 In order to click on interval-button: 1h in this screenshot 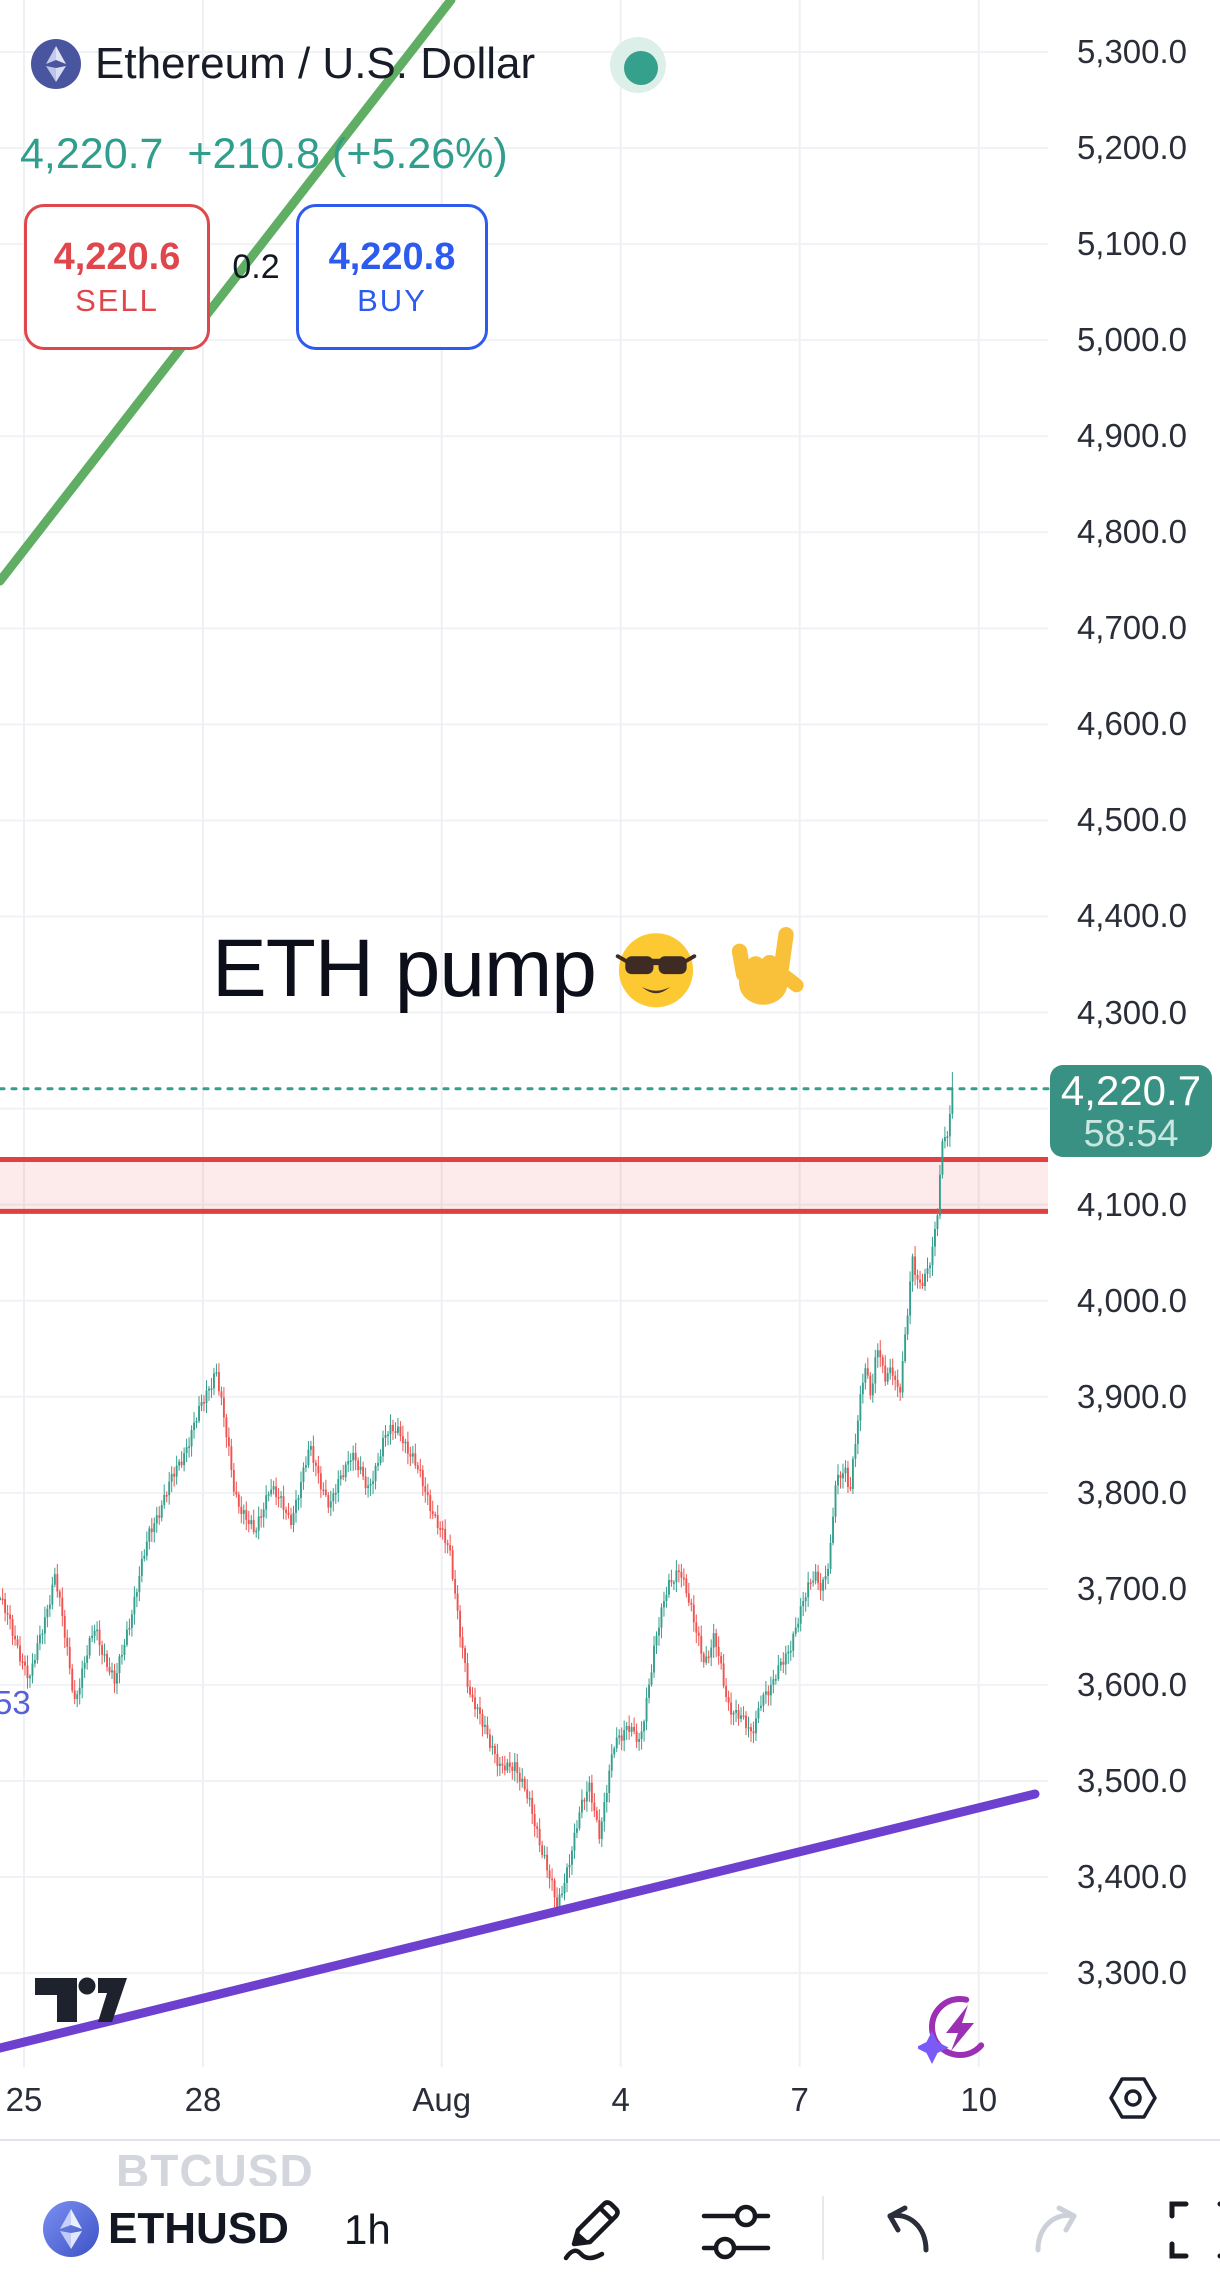, I will do `click(367, 2229)`.